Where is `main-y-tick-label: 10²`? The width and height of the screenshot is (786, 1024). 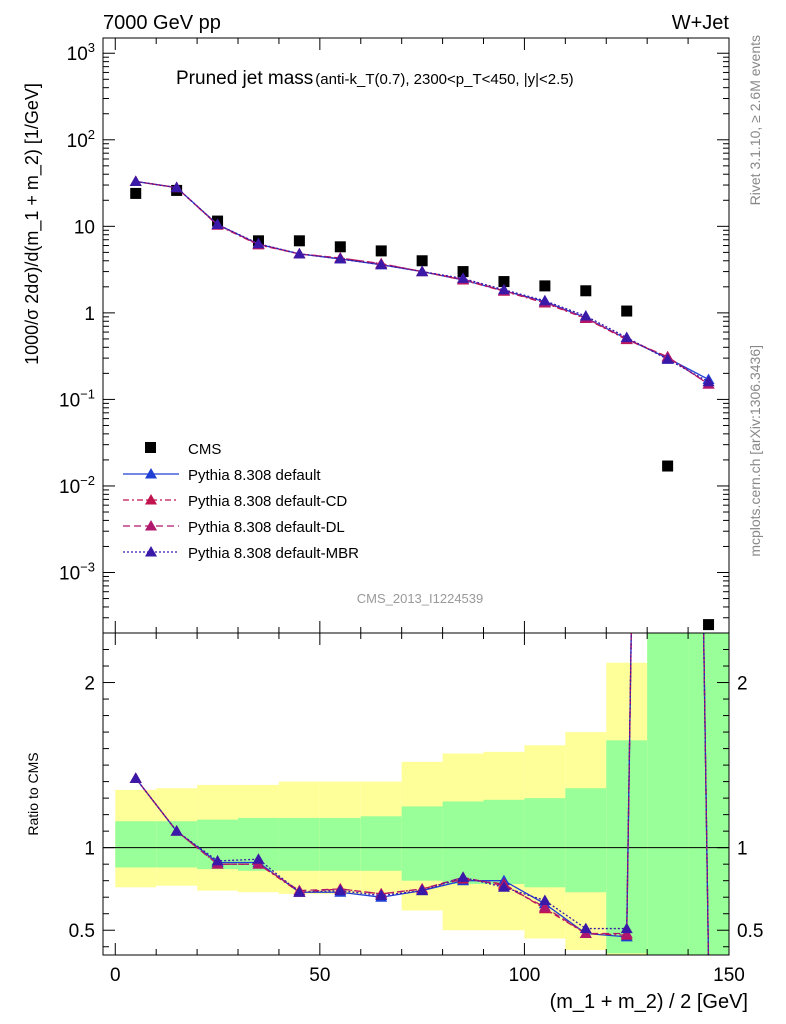 main-y-tick-label: 10² is located at coordinates (81, 139).